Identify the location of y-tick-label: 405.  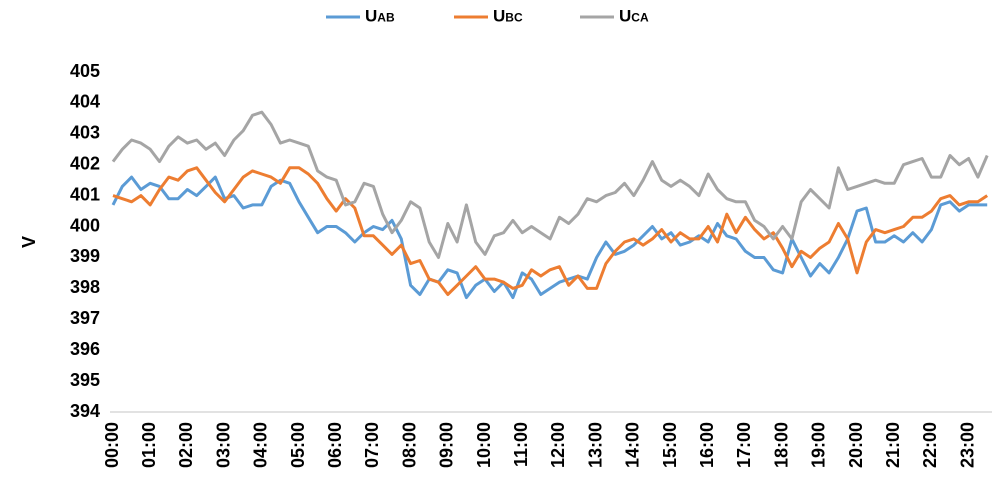
(85, 71).